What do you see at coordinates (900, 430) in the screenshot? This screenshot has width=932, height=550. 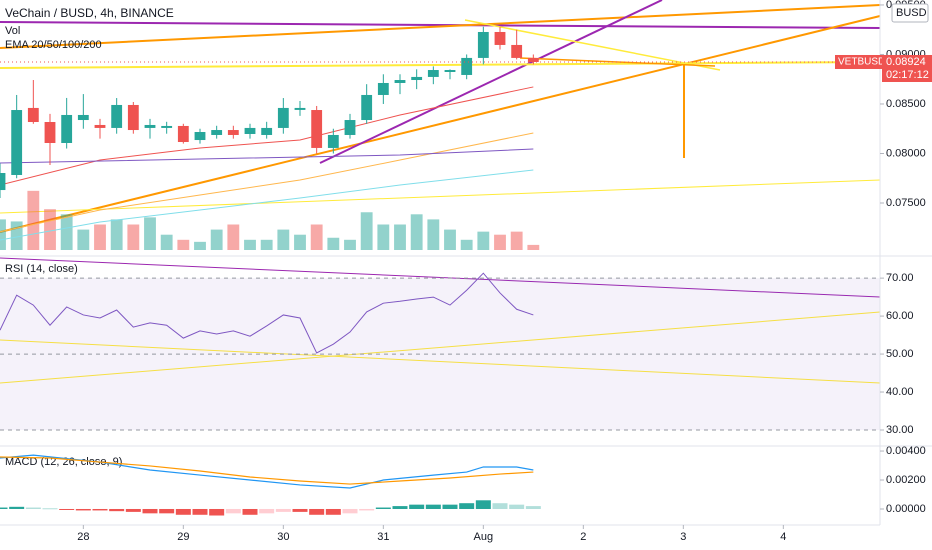 I see `y-tick-label: 30.00` at bounding box center [900, 430].